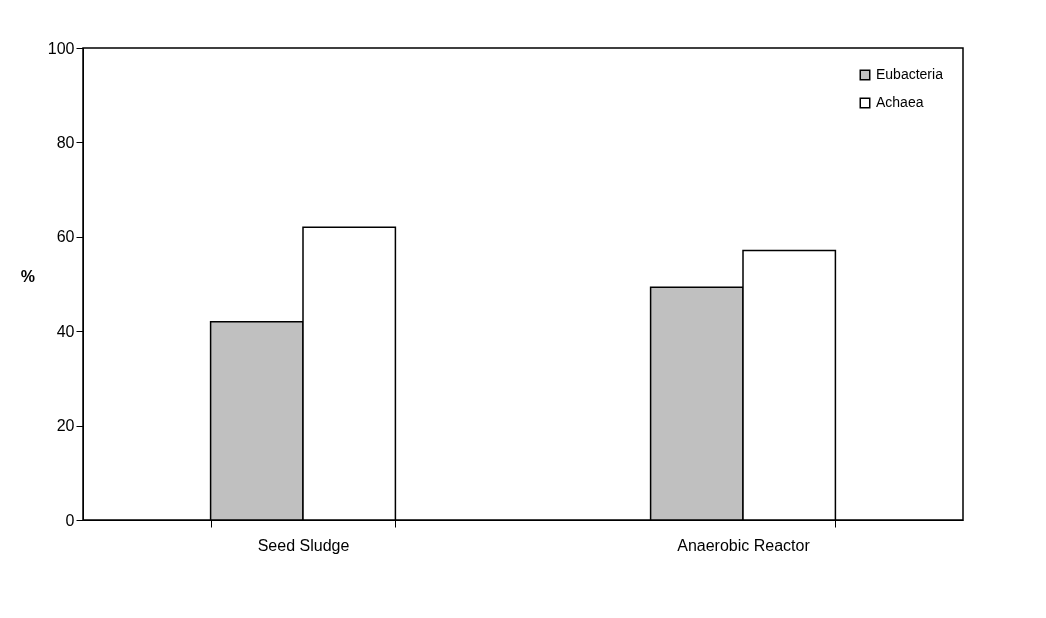 Image resolution: width=1046 pixels, height=618 pixels. I want to click on x-tick-label: Seed Sludge, so click(303, 545).